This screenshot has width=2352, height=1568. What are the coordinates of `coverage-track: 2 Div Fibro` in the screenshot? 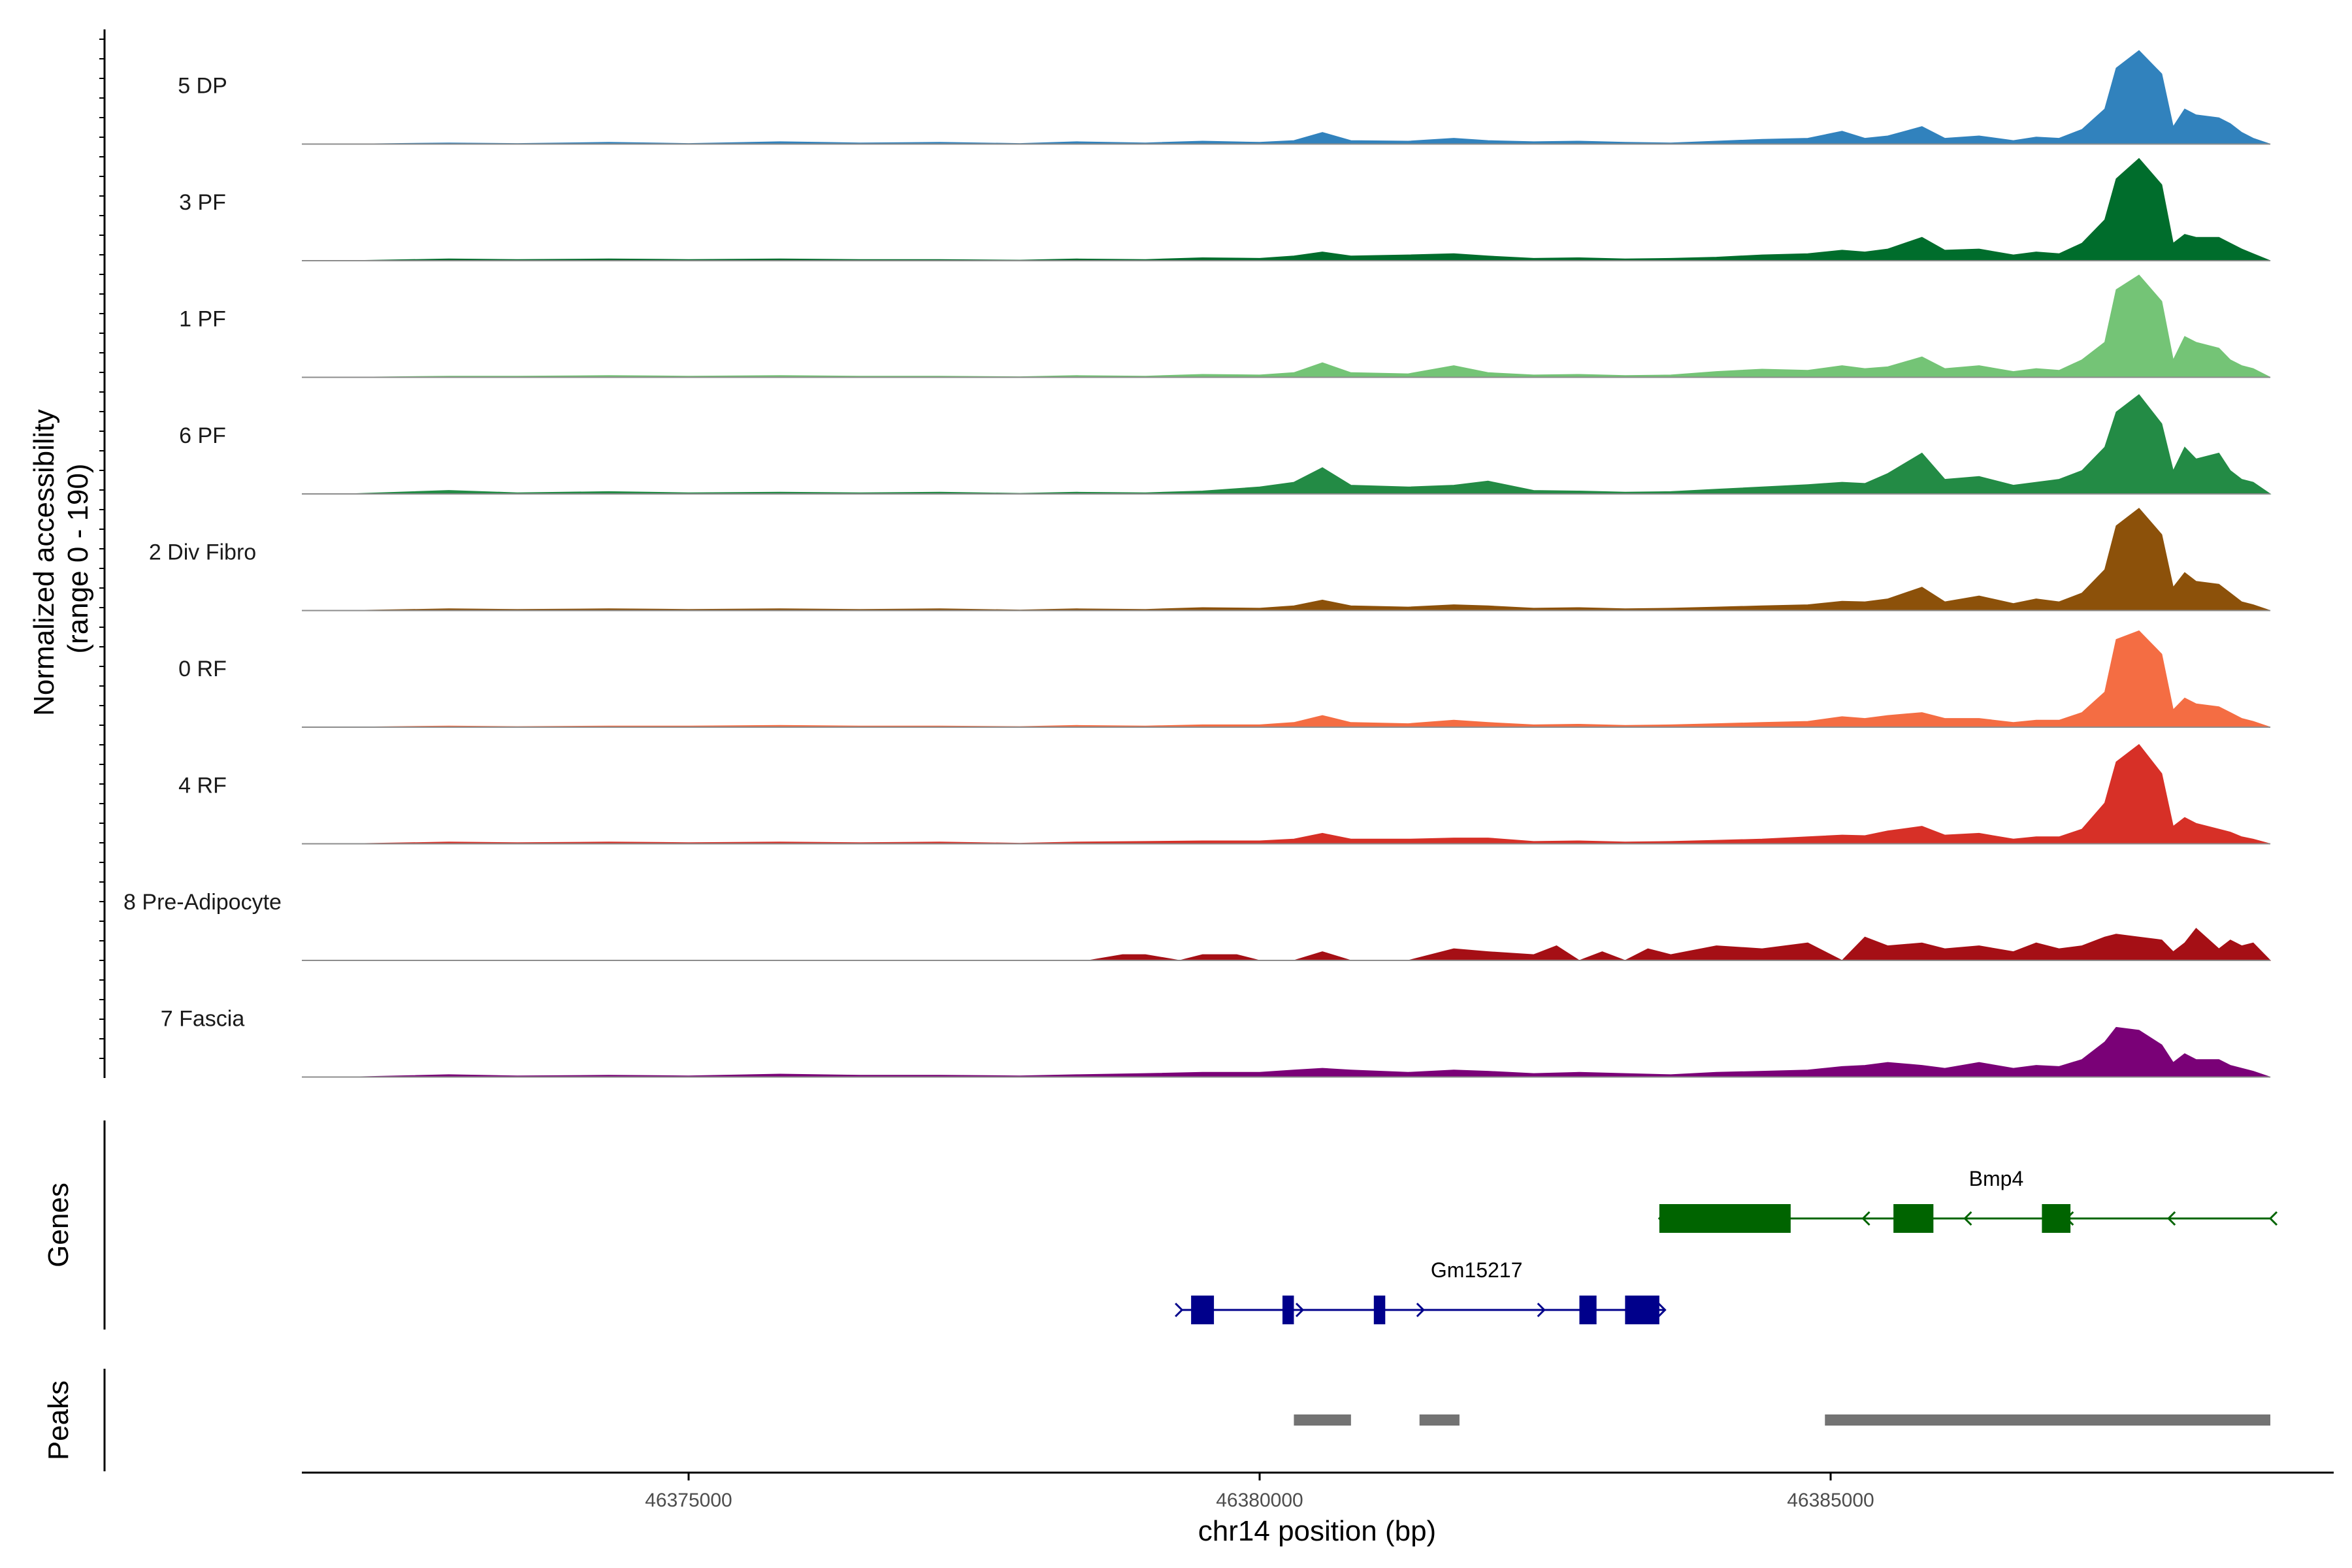 It's located at (1210, 560).